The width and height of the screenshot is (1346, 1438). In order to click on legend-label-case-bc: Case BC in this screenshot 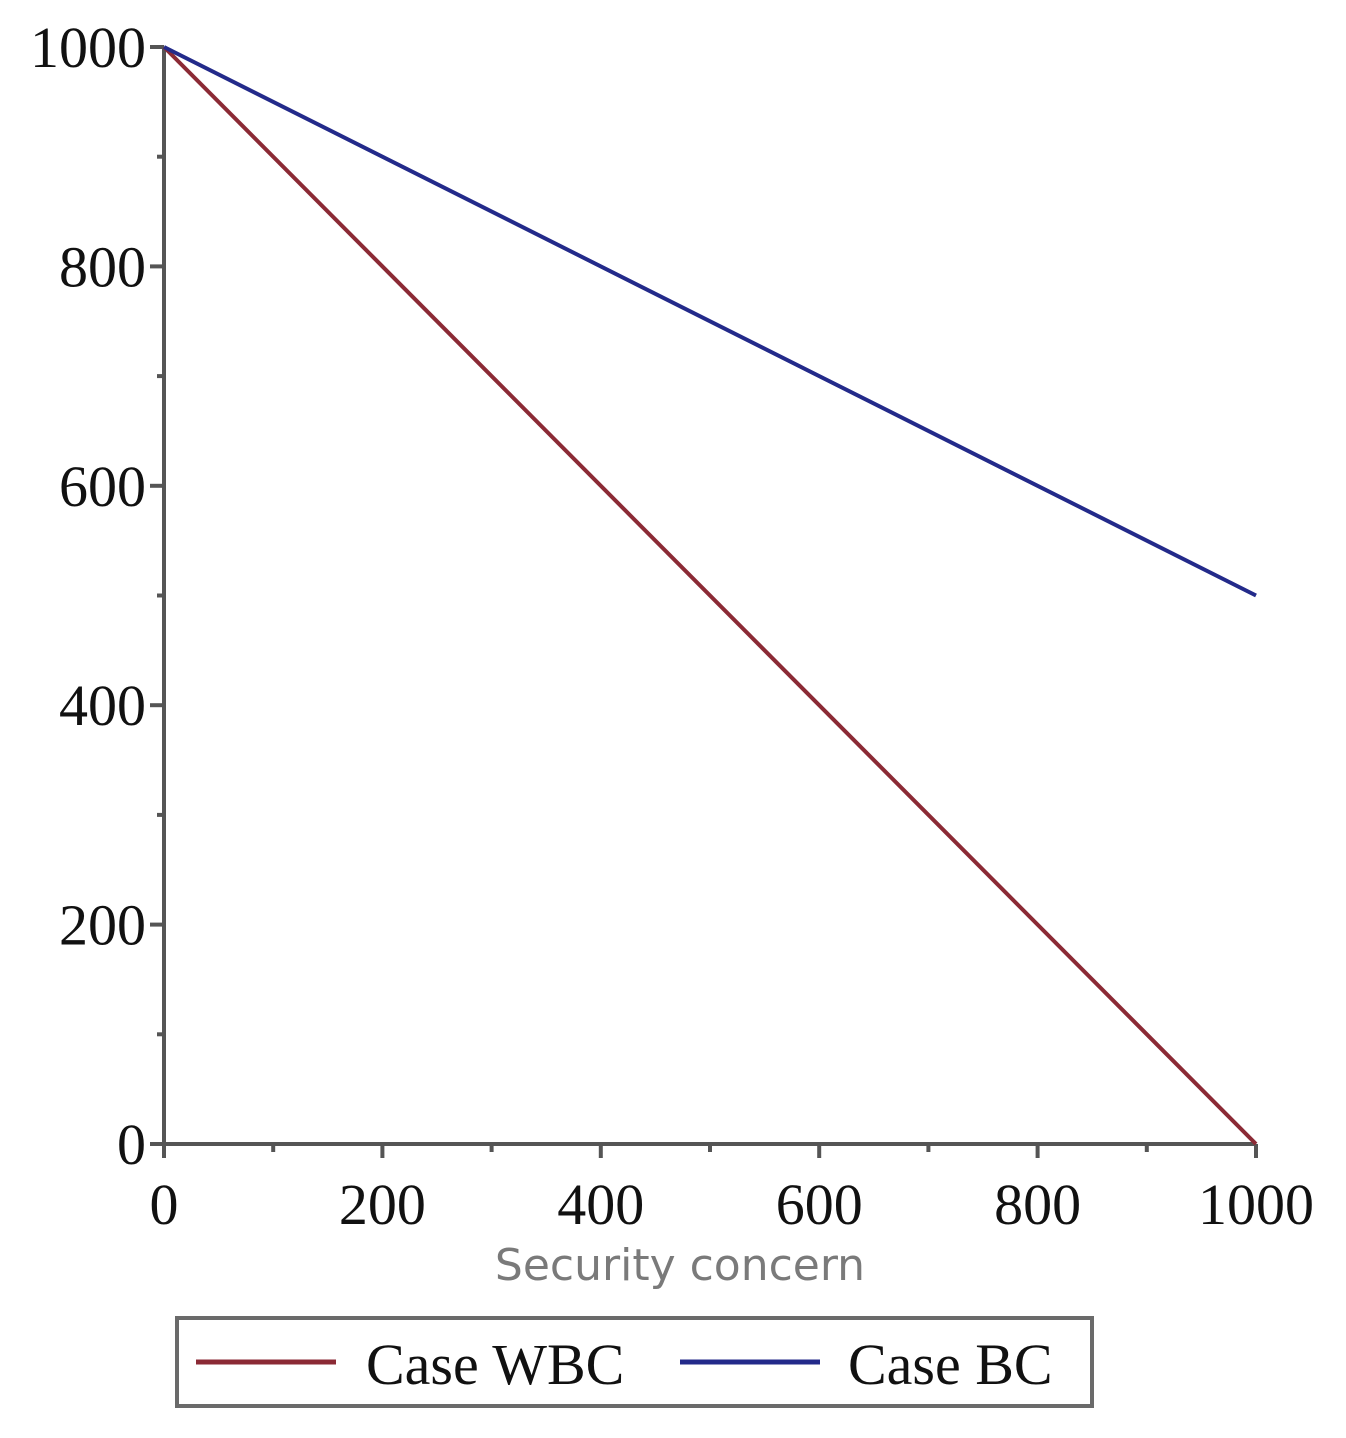, I will do `click(950, 1364)`.